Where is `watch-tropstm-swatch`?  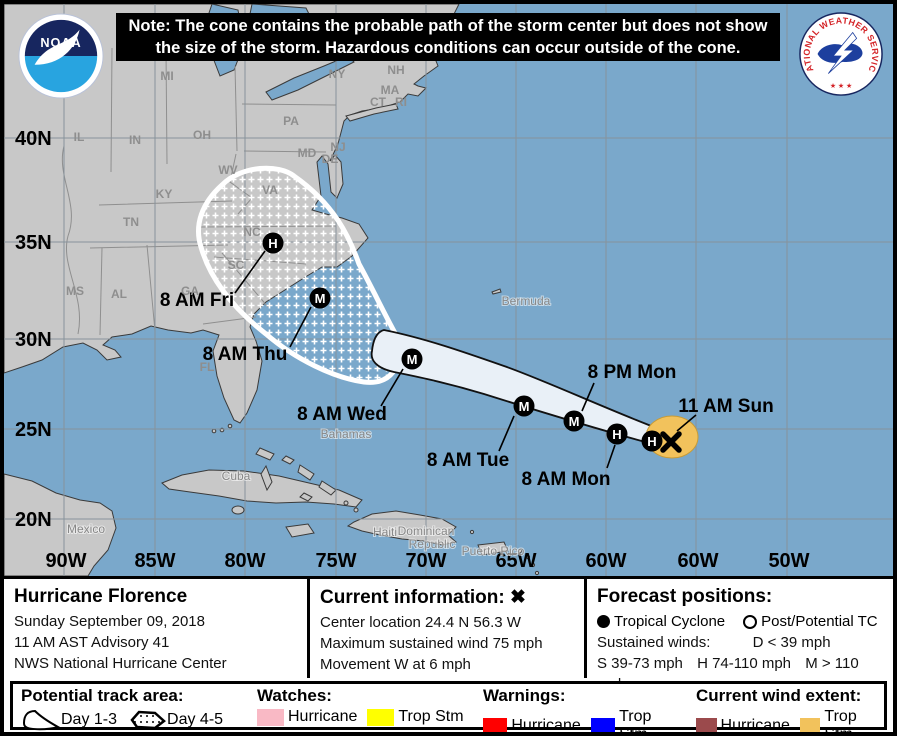 watch-tropstm-swatch is located at coordinates (381, 717).